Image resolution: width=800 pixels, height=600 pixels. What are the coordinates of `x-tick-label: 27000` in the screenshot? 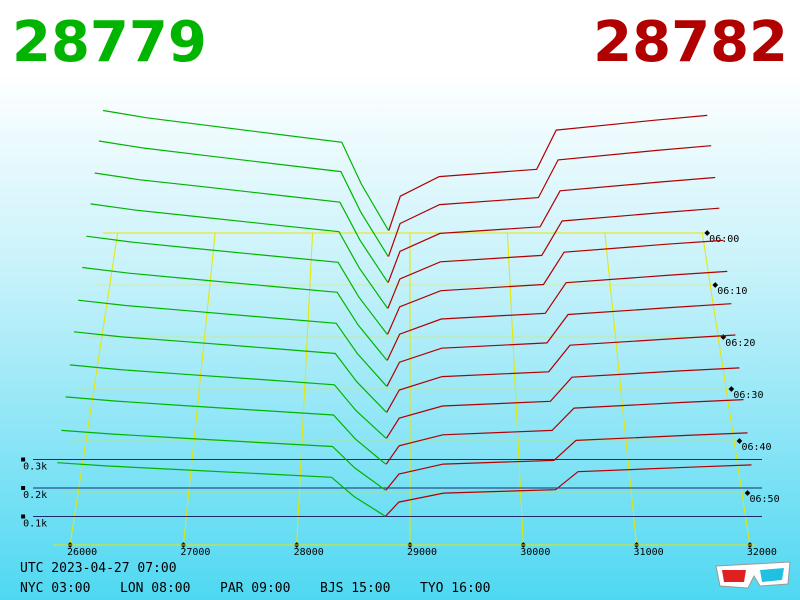 It's located at (195, 552).